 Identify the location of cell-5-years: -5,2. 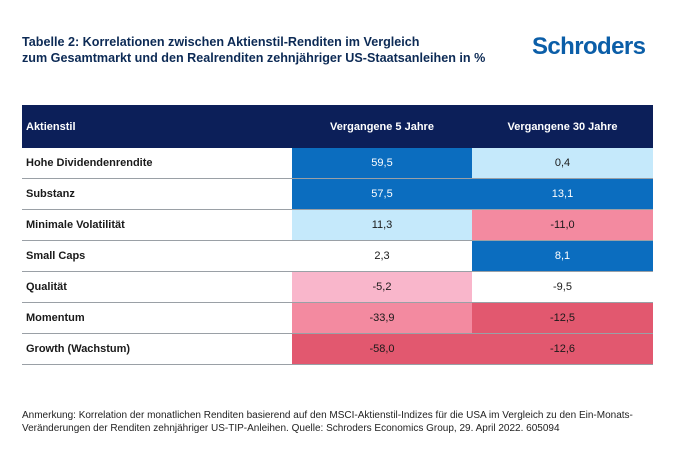
(382, 287).